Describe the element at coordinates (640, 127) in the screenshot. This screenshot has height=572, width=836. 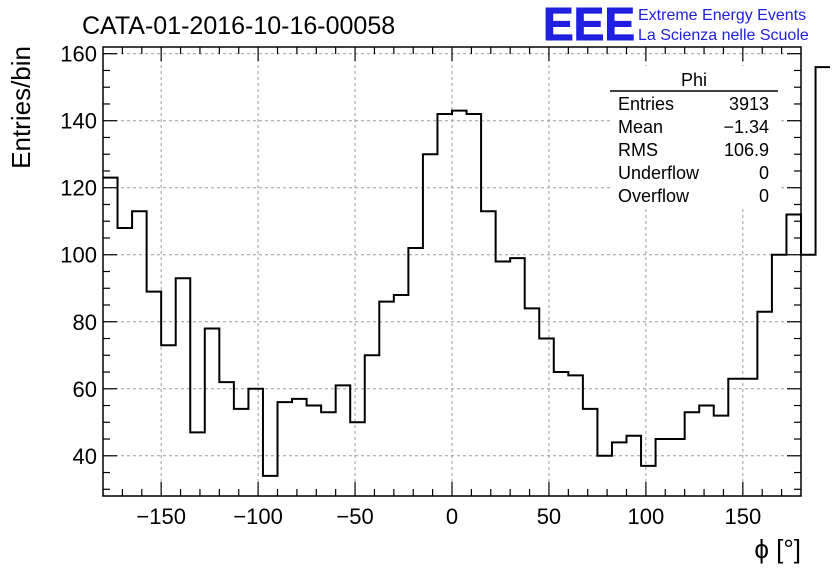
I see `stats-row-label: Mean` at that location.